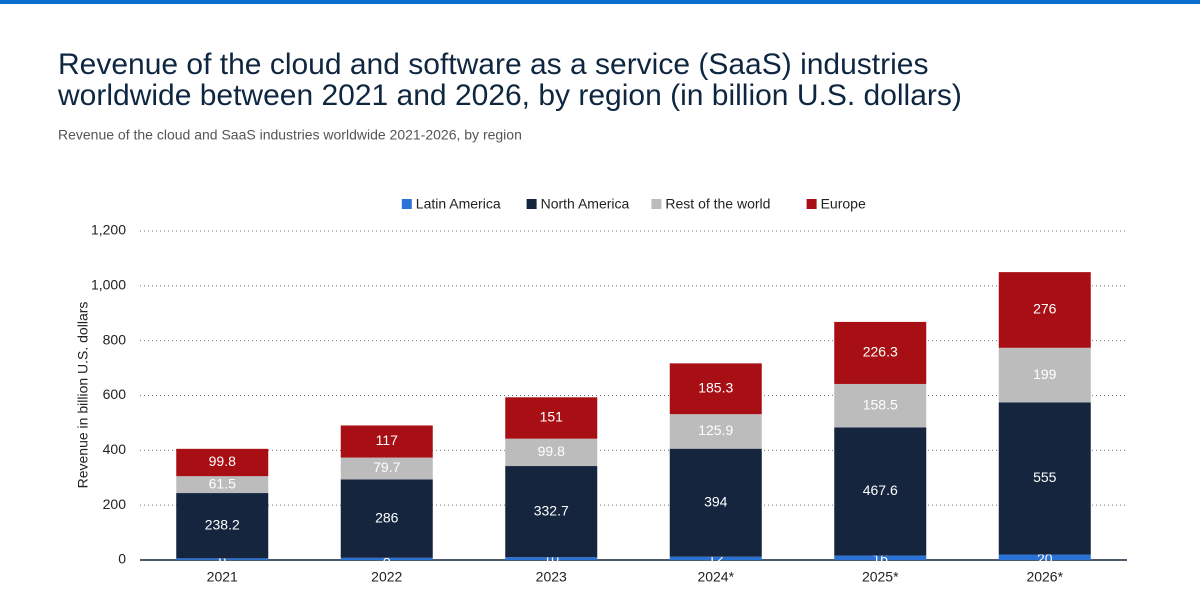  I want to click on data-label: 185.3, so click(715, 387).